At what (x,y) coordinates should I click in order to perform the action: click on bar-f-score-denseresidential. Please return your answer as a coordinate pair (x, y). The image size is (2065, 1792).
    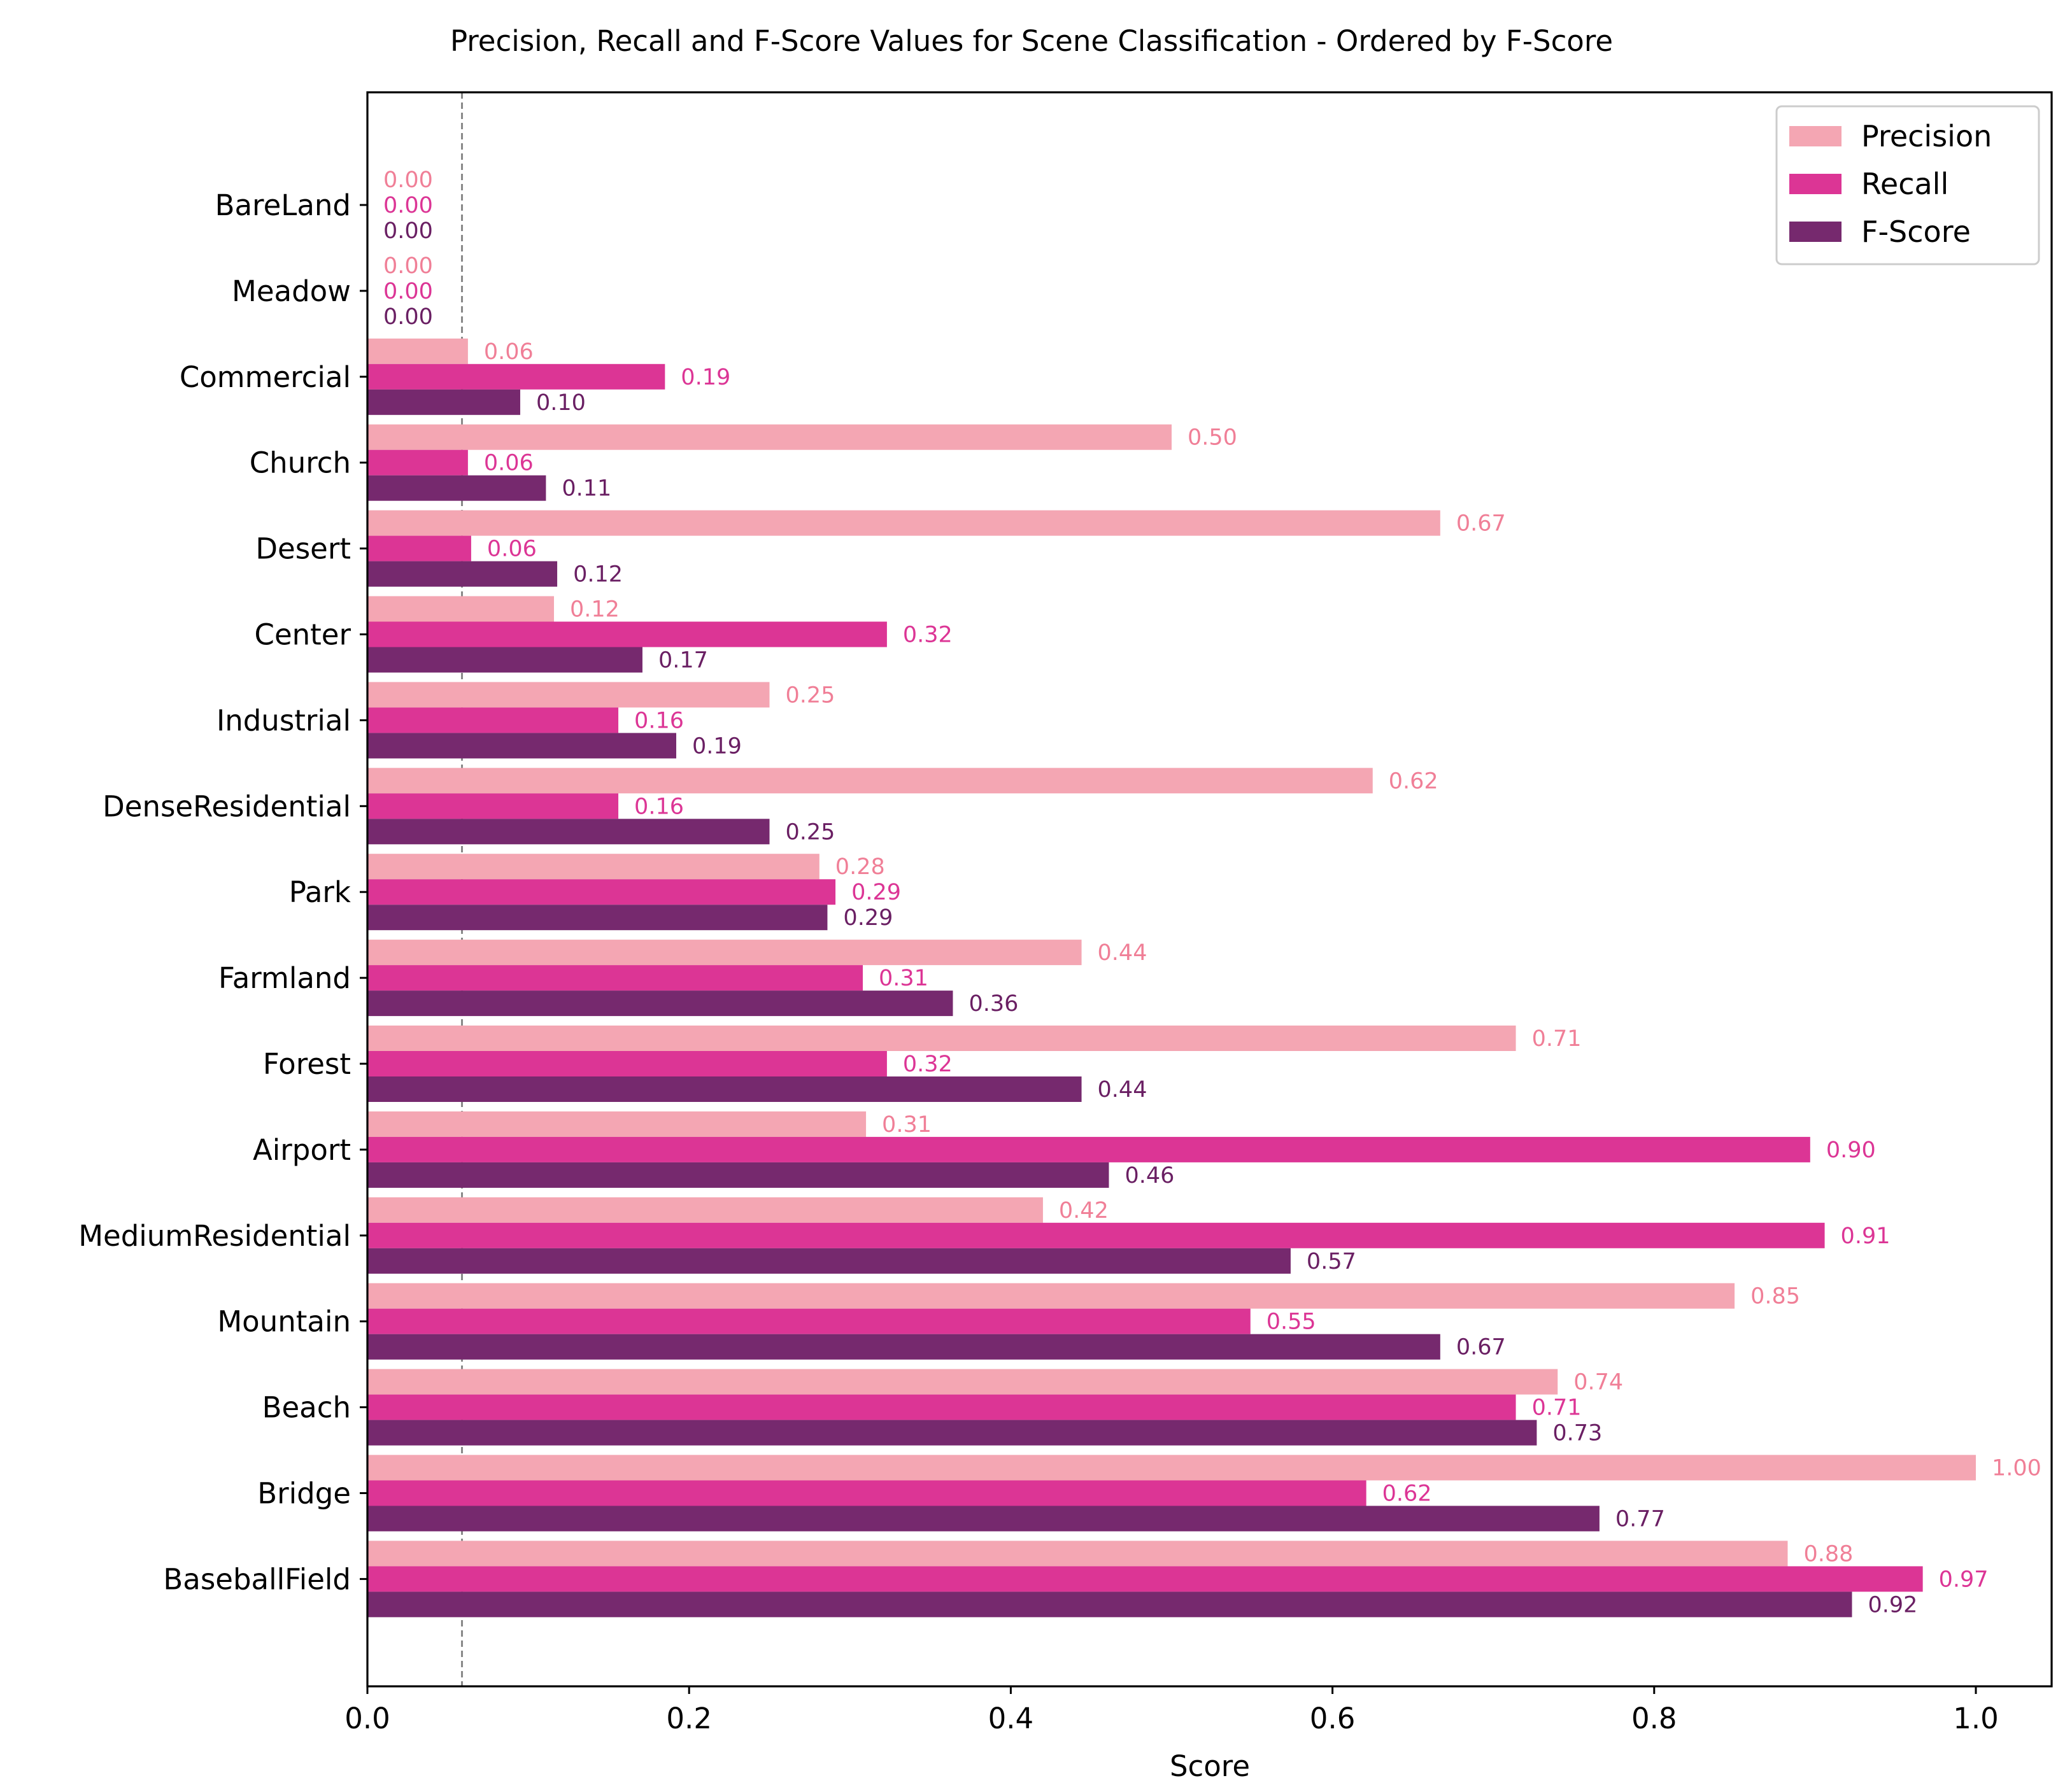
    Looking at the image, I should click on (568, 832).